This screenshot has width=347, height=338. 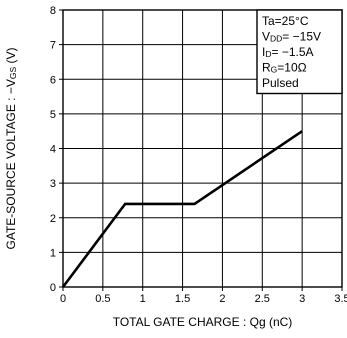 What do you see at coordinates (262, 299) in the screenshot?
I see `x-tick-label-5: 2.5` at bounding box center [262, 299].